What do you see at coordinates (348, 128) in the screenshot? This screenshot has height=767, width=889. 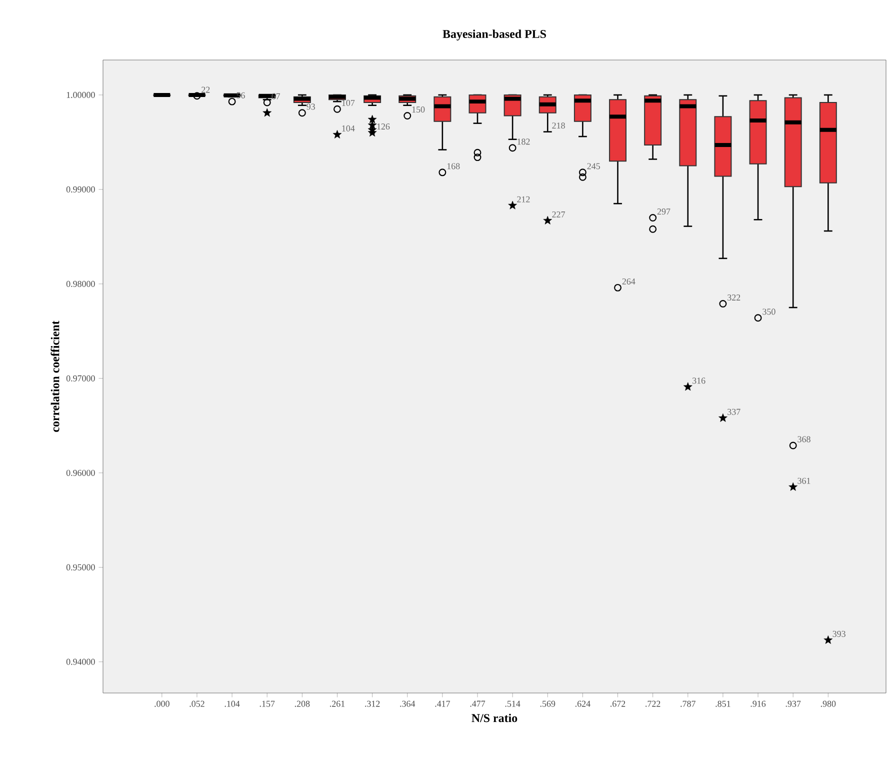 I see `annotation: 104` at bounding box center [348, 128].